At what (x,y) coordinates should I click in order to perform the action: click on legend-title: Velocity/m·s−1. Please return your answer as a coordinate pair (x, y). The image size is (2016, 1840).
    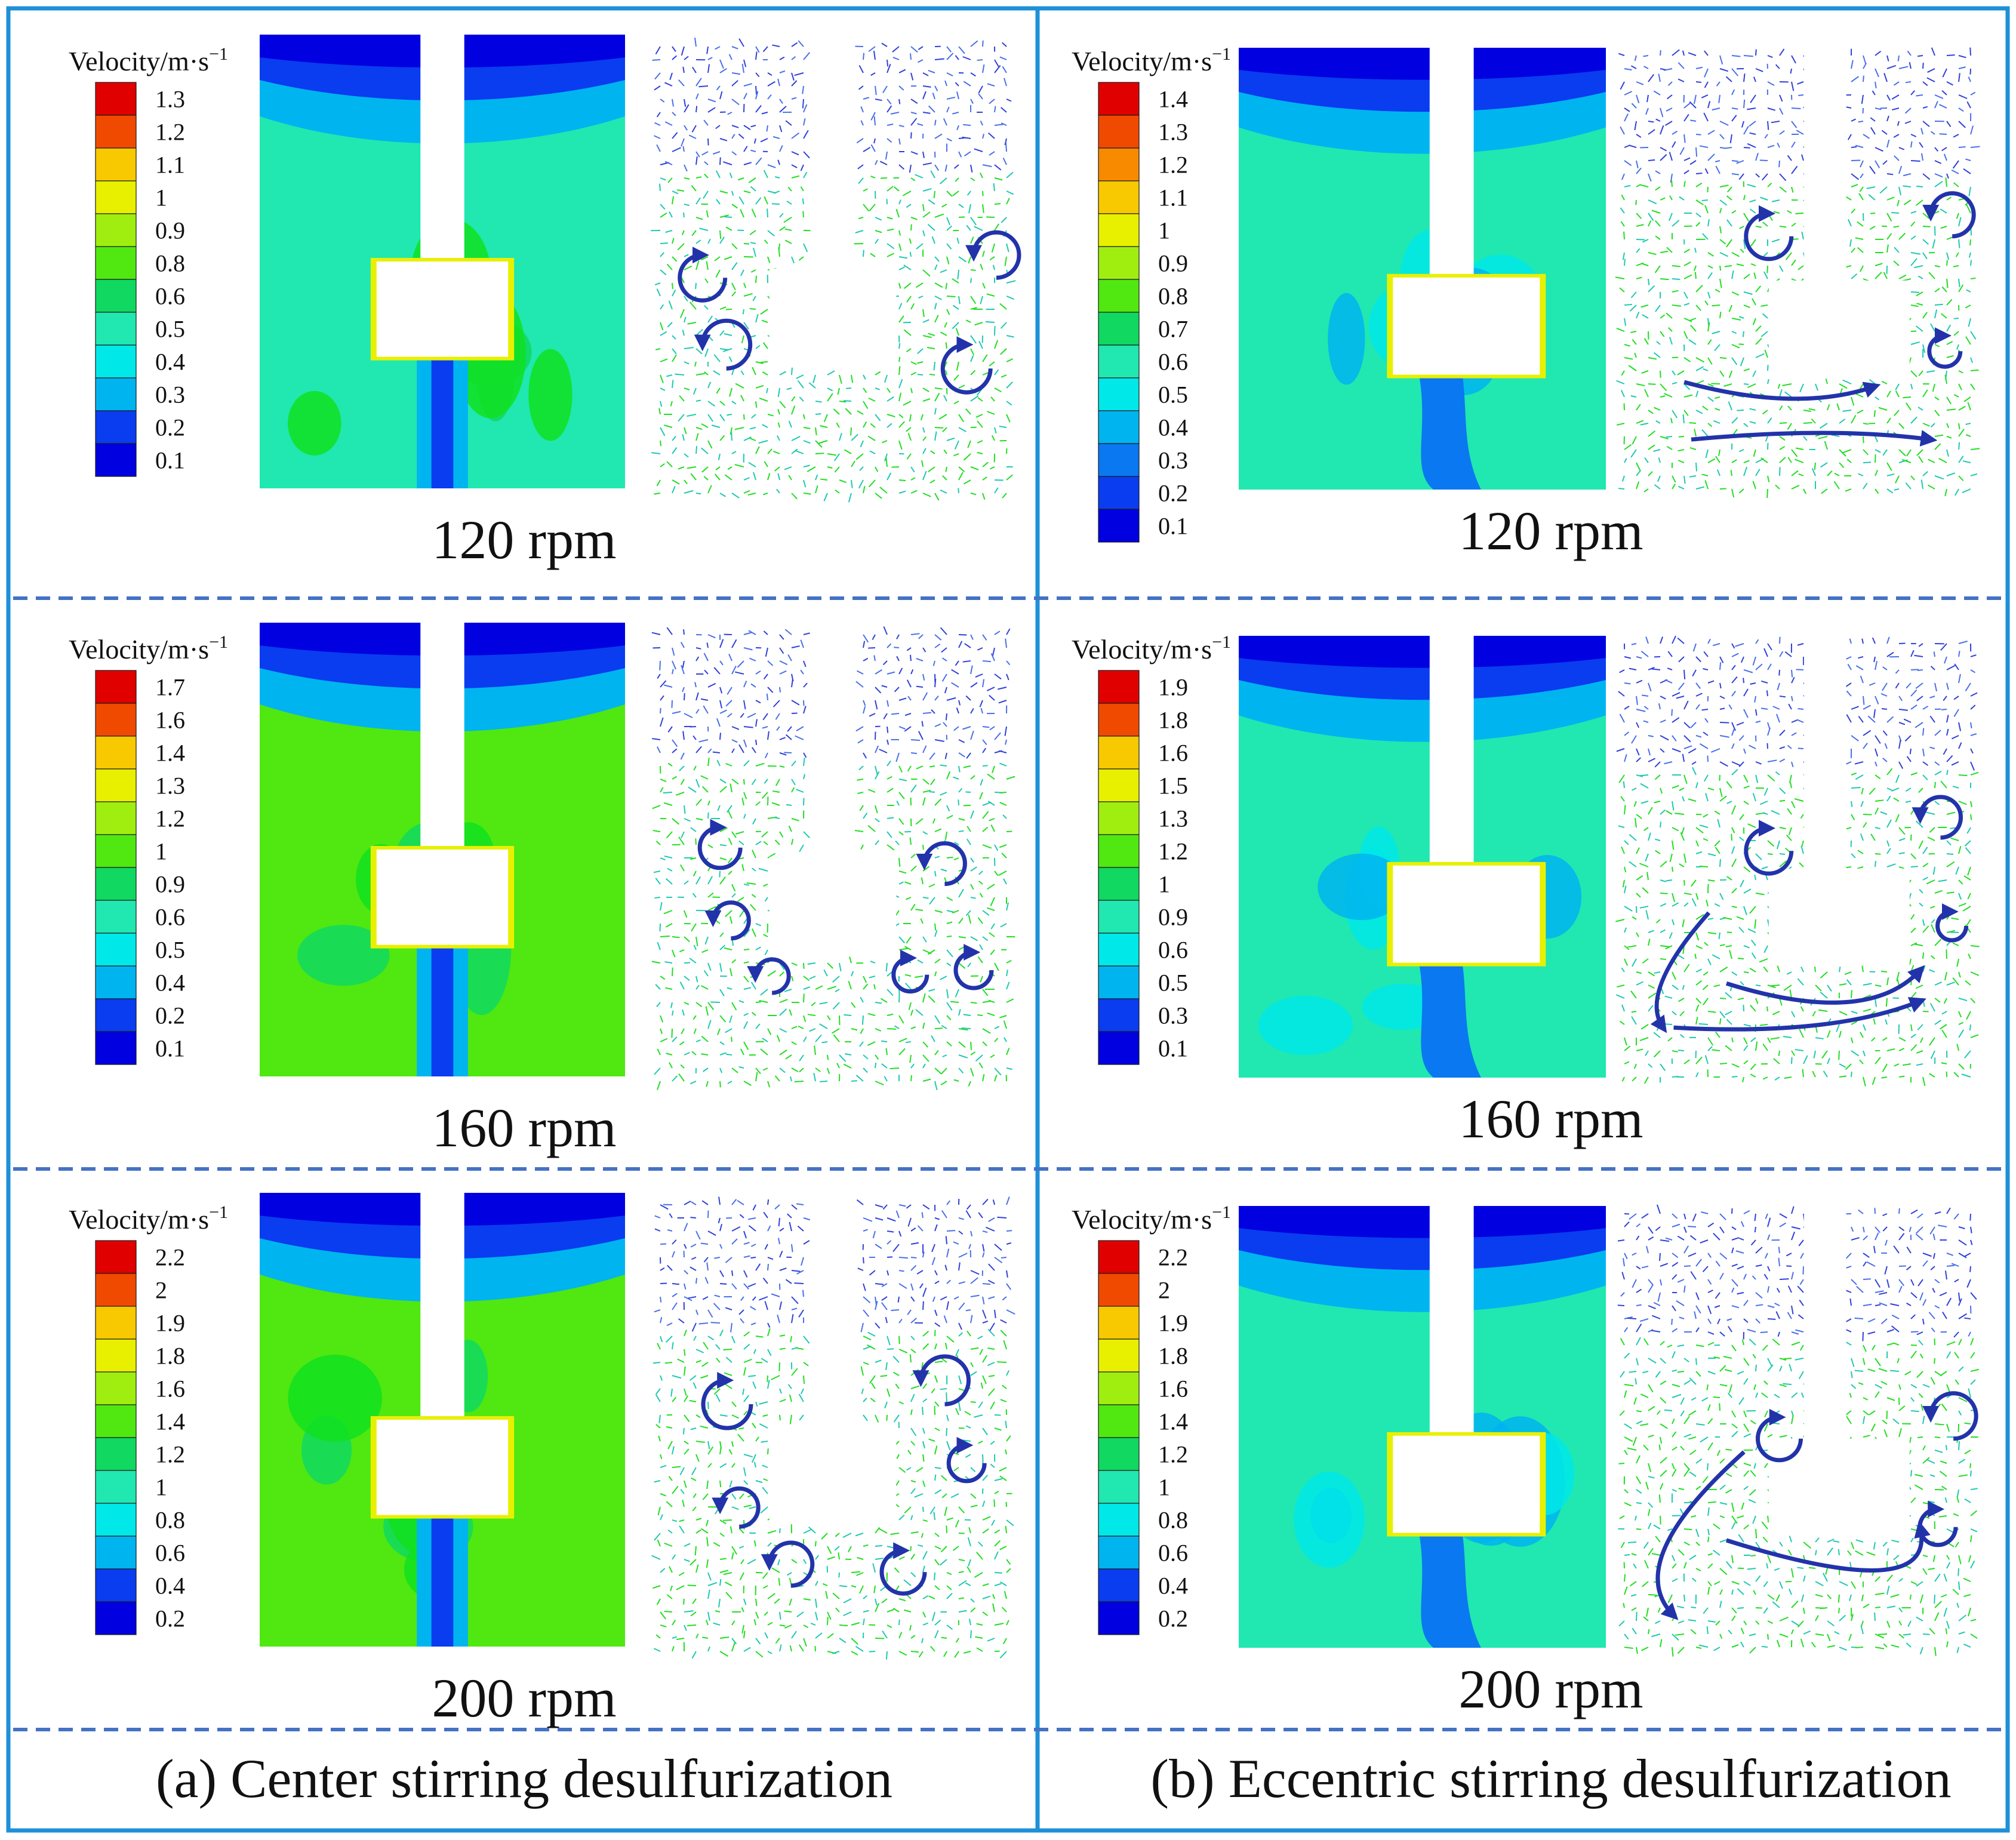
    Looking at the image, I should click on (1151, 648).